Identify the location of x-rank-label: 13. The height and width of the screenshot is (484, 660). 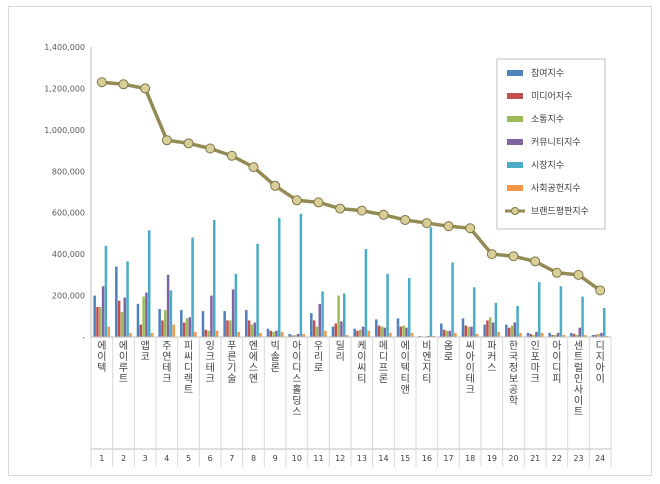
(362, 458).